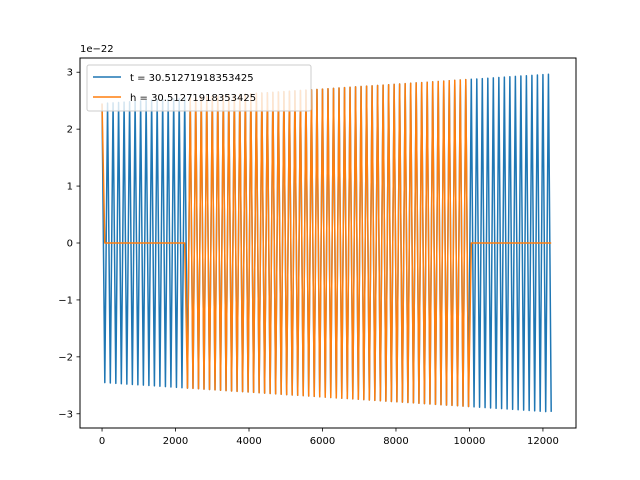 The height and width of the screenshot is (480, 640). I want to click on x-tick-label: 6000, so click(322, 441).